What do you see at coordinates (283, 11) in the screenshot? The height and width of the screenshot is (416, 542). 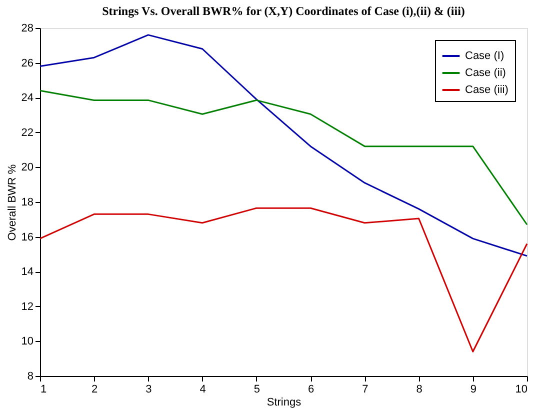 I see `chart-title: Strings Vs. Overall BWR% for (X,Y) Coordinates of Case (i),(ii) & (iii)` at bounding box center [283, 11].